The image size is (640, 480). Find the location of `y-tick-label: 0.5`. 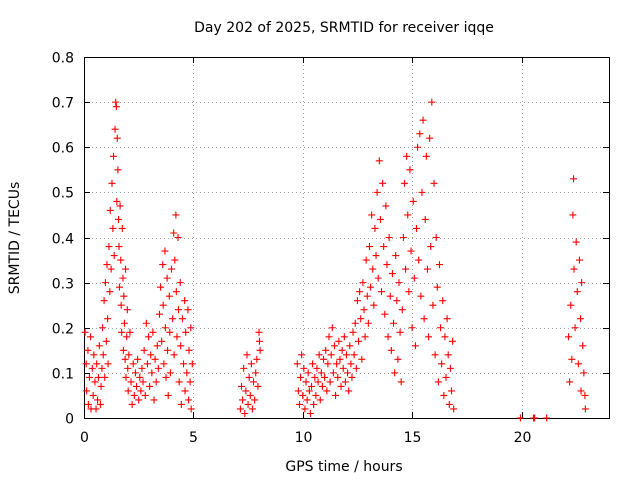

y-tick-label: 0.5 is located at coordinates (63, 194).